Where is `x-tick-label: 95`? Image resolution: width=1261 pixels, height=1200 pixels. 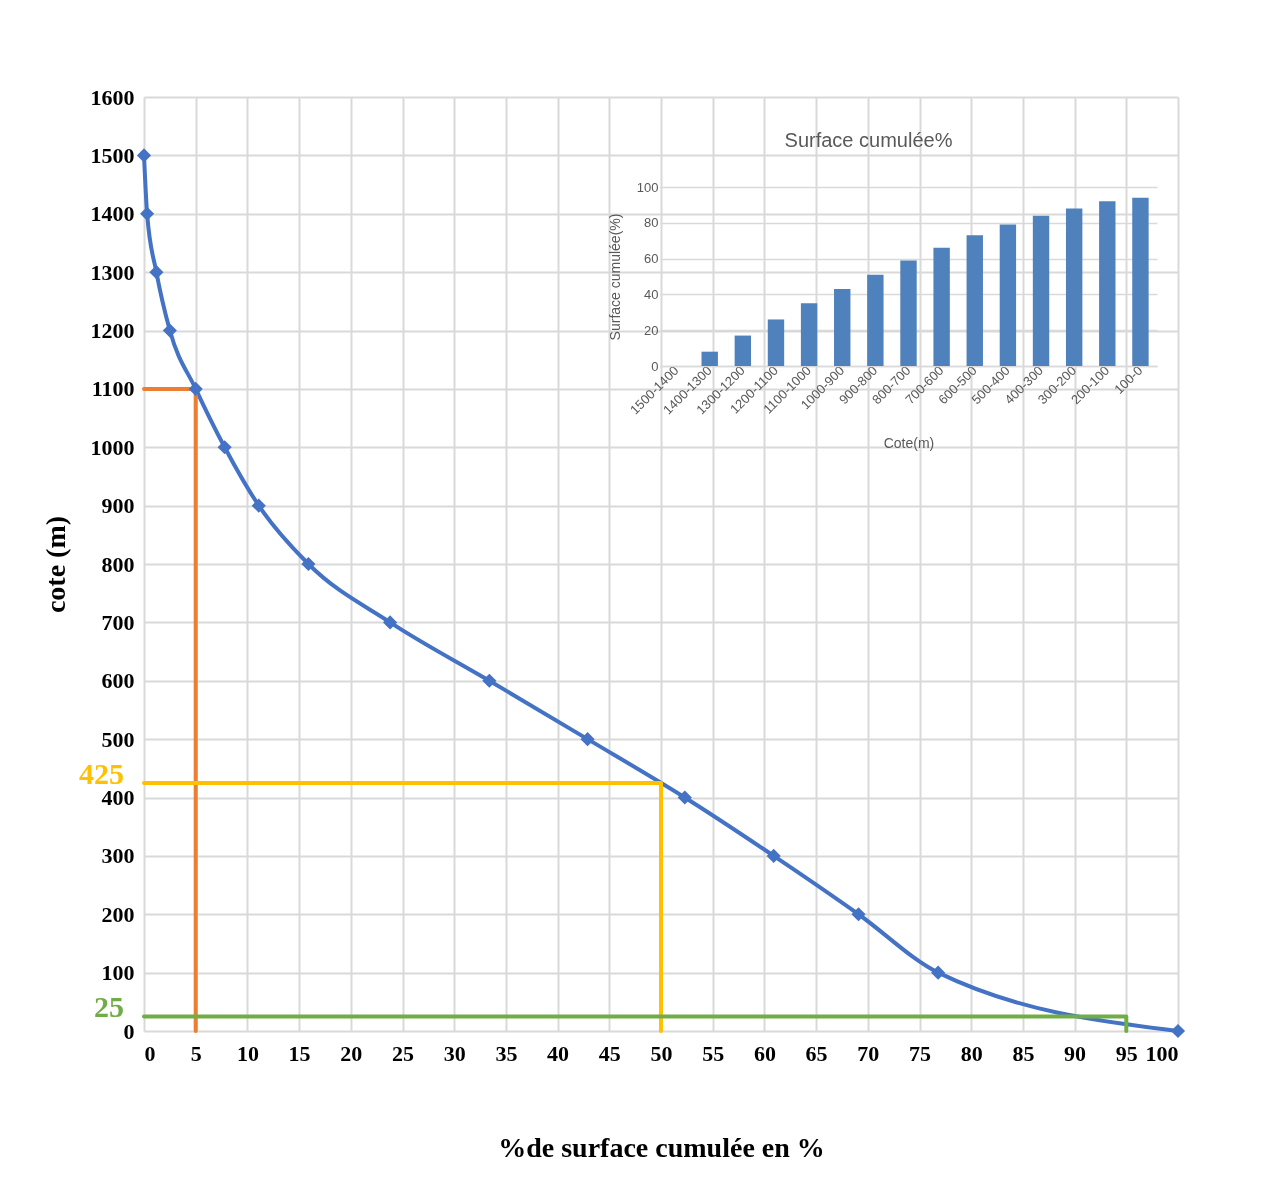 x-tick-label: 95 is located at coordinates (1126, 1053).